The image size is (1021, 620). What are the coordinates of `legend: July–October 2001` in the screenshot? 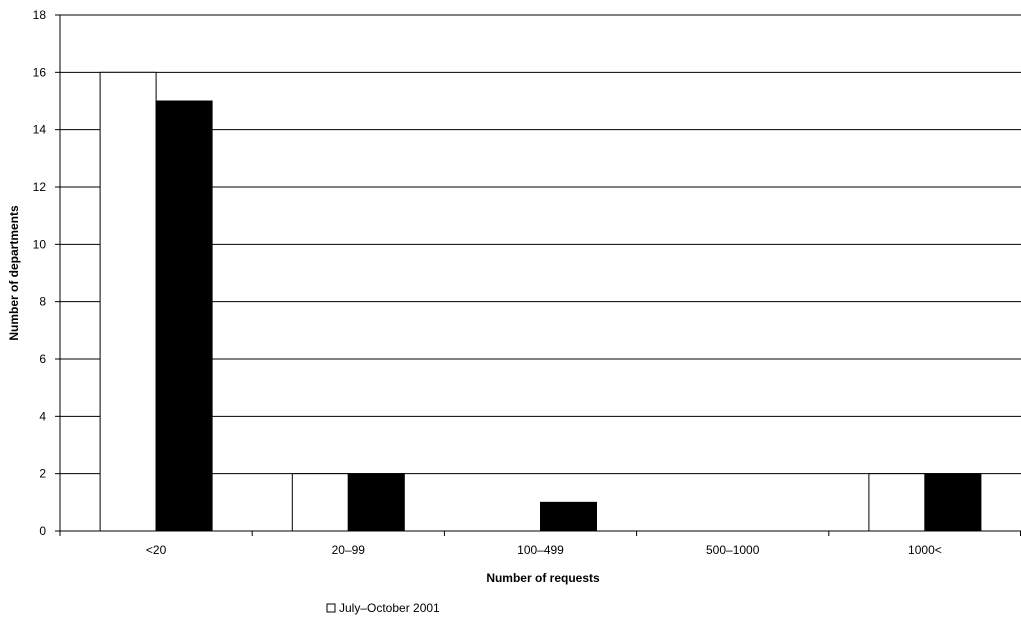 It's located at (383, 608).